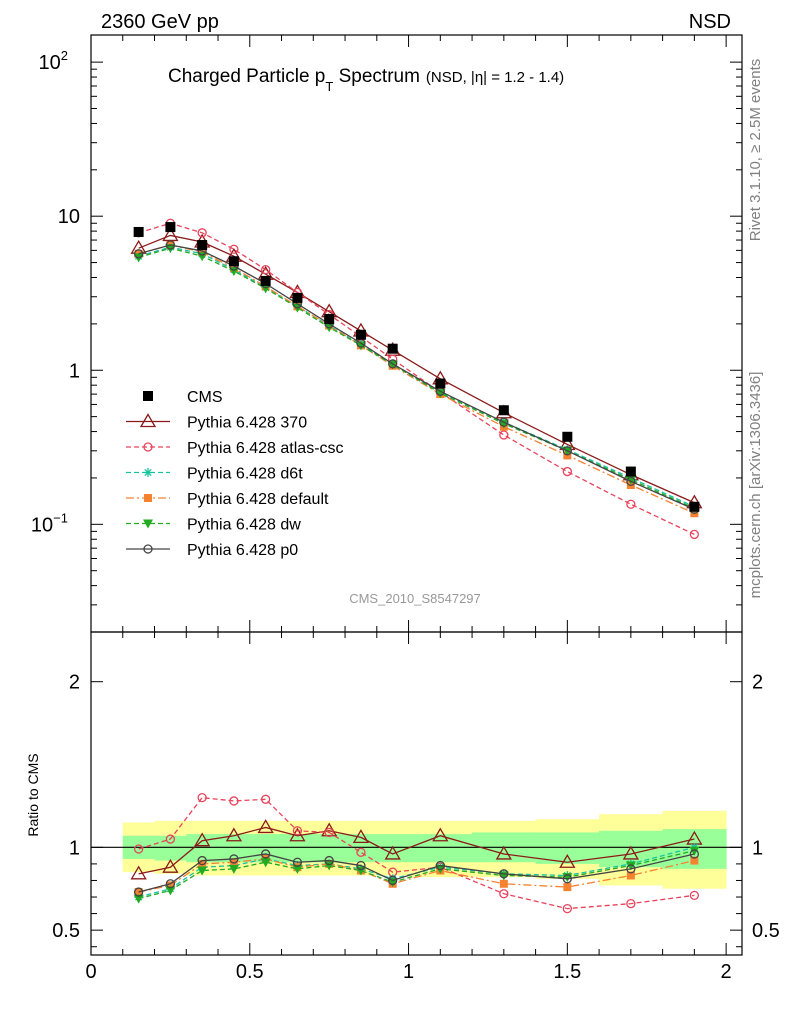 The width and height of the screenshot is (786, 1024). What do you see at coordinates (408, 972) in the screenshot?
I see `x-tick-label: 1` at bounding box center [408, 972].